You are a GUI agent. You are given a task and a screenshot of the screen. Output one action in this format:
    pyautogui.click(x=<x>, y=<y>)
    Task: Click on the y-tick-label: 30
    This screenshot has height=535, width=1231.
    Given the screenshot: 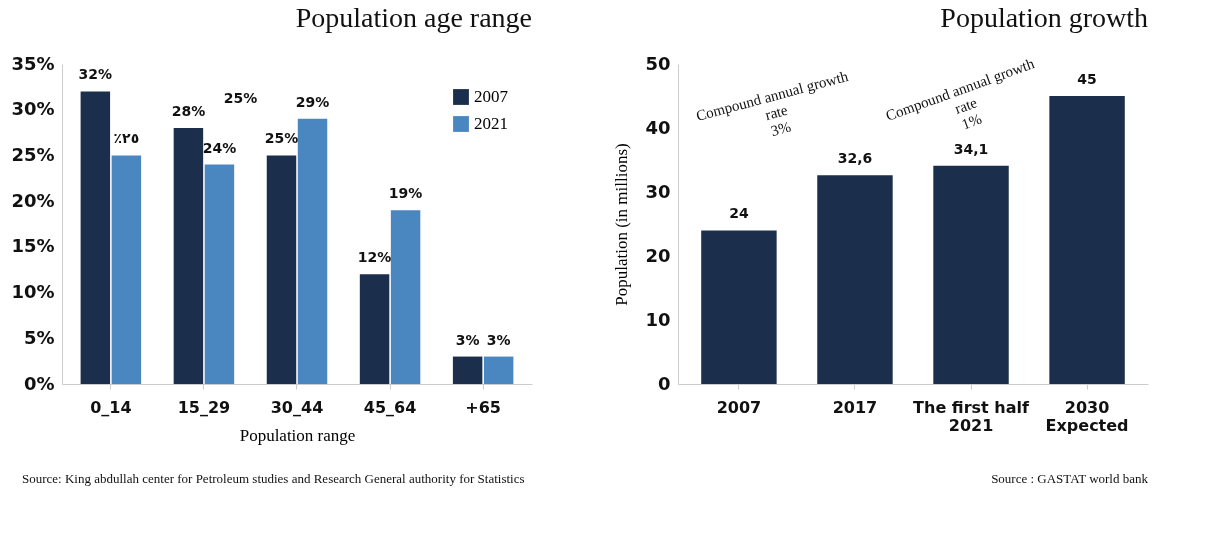 What is the action you would take?
    pyautogui.click(x=658, y=191)
    